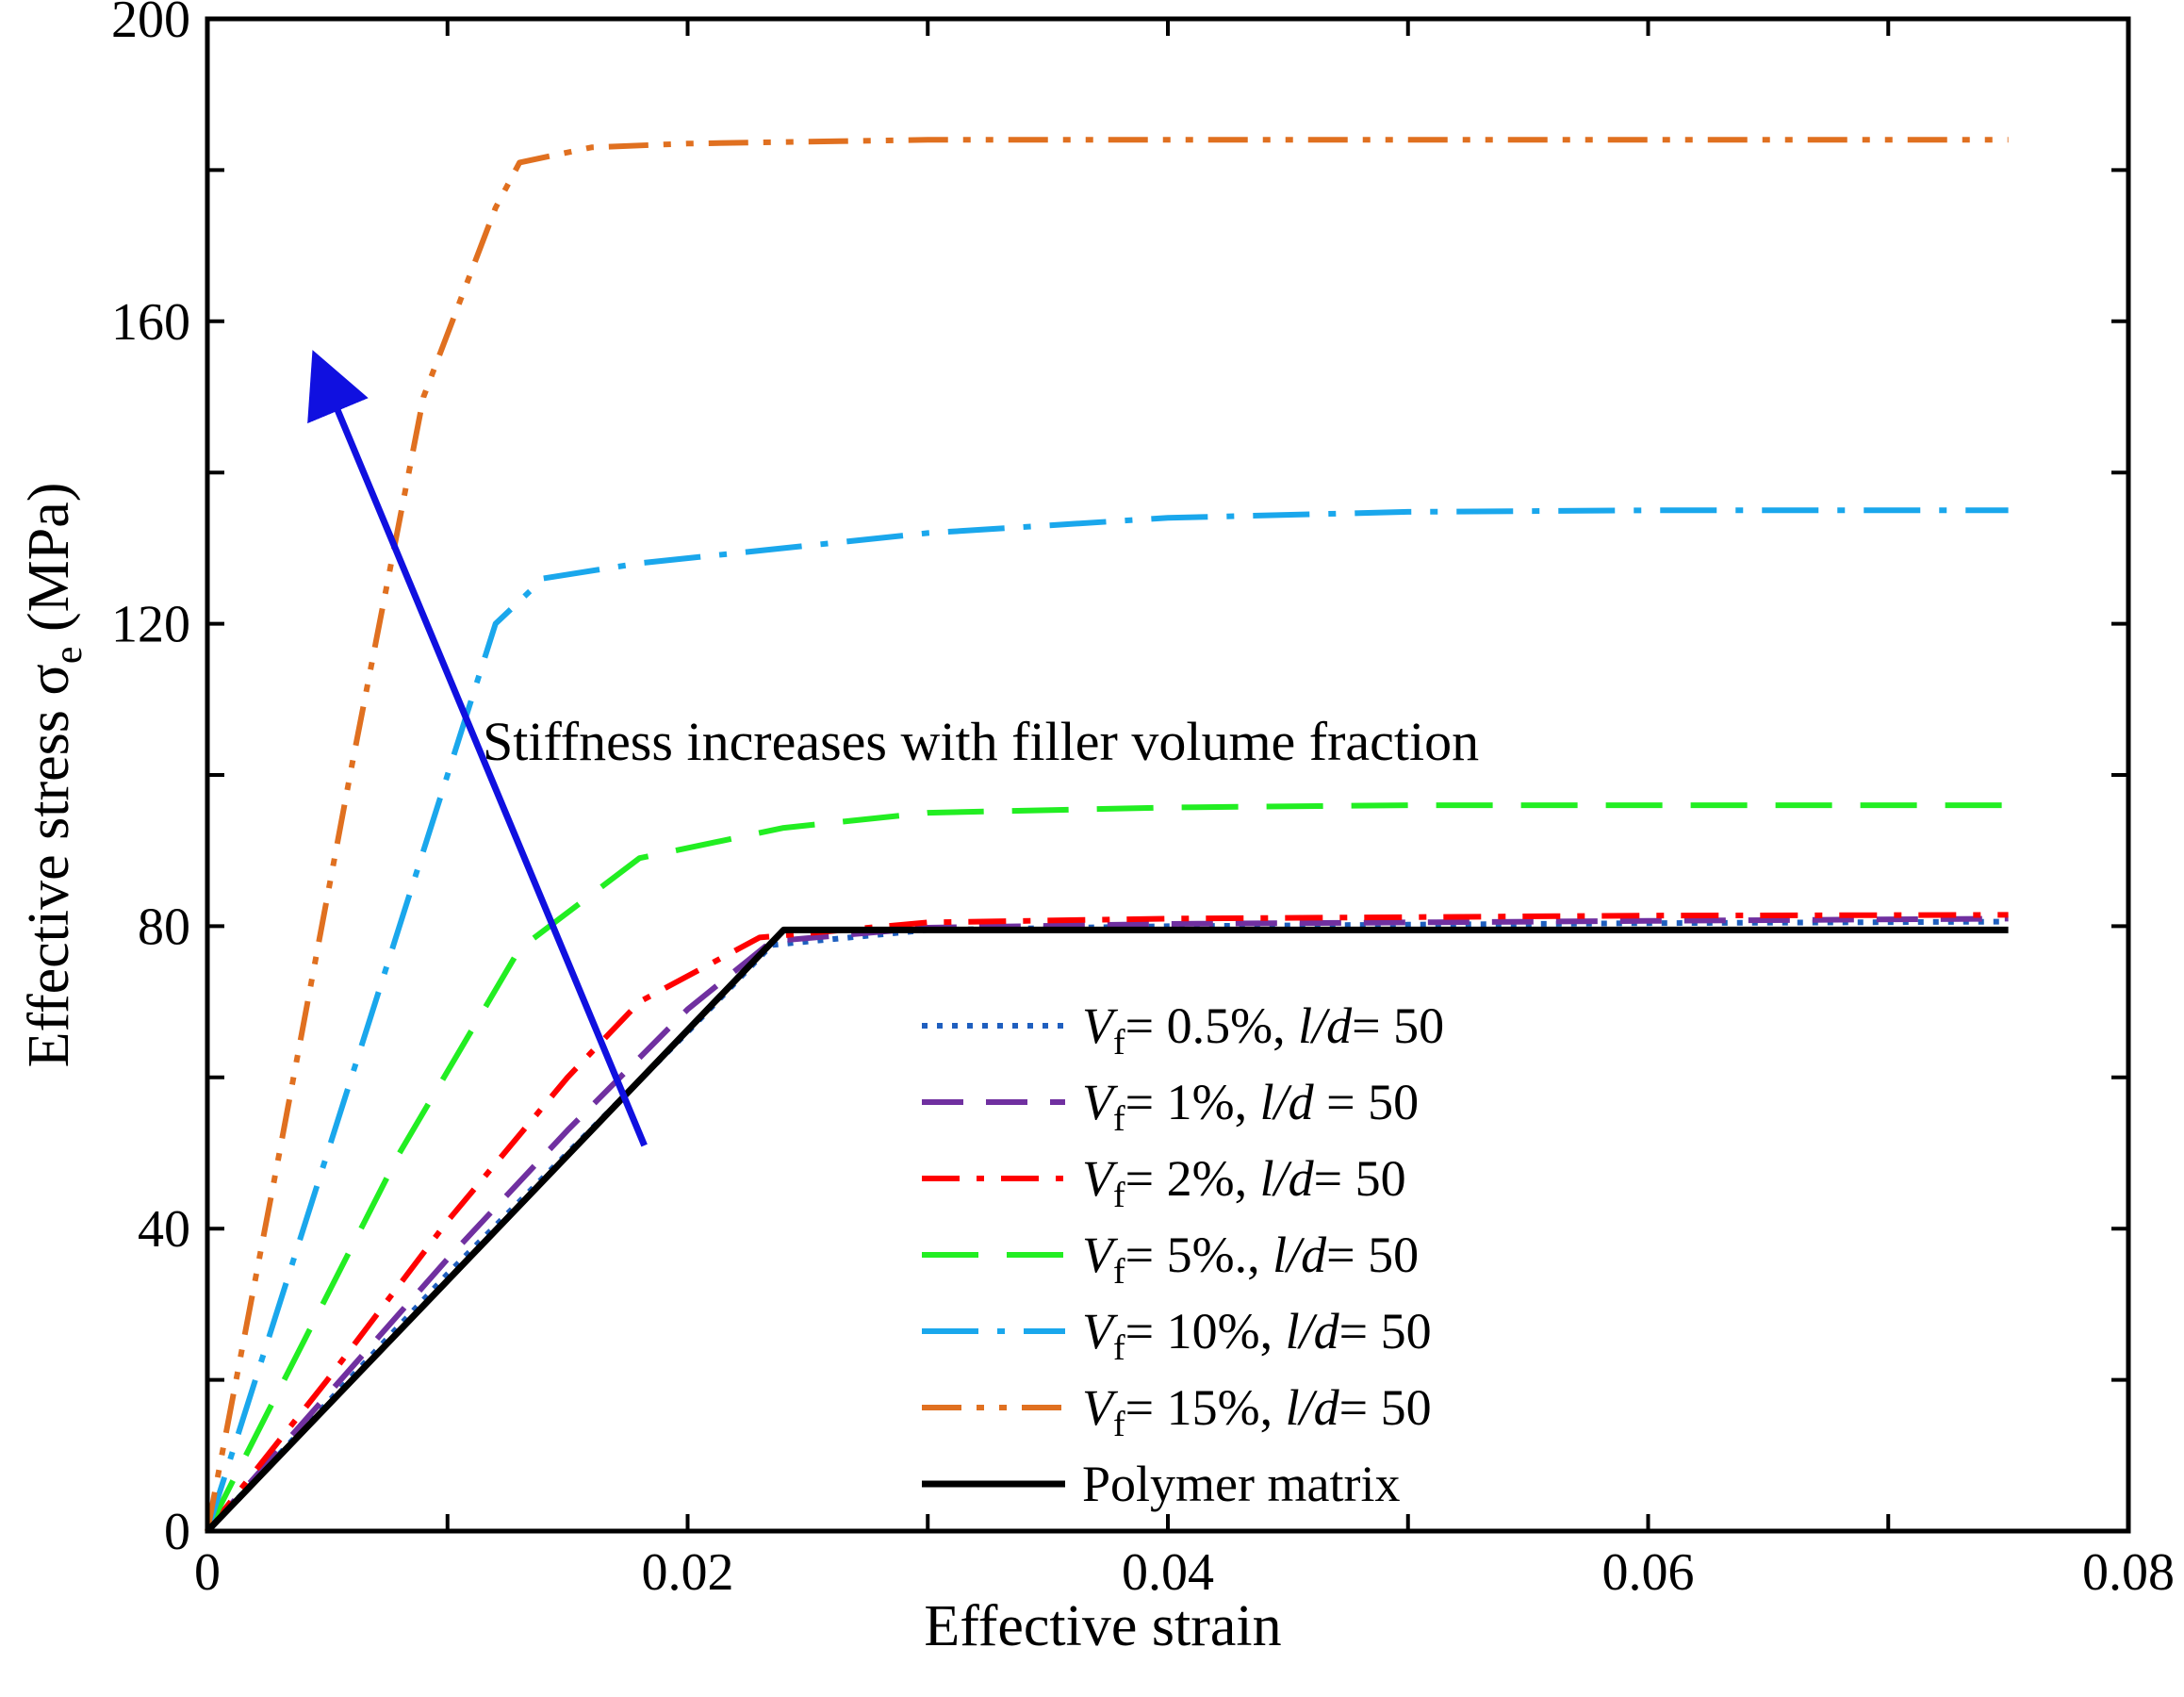 The height and width of the screenshot is (1697, 2184). Describe the element at coordinates (49, 565) in the screenshot. I see `y-axis-title-unit: (MPa)` at that location.